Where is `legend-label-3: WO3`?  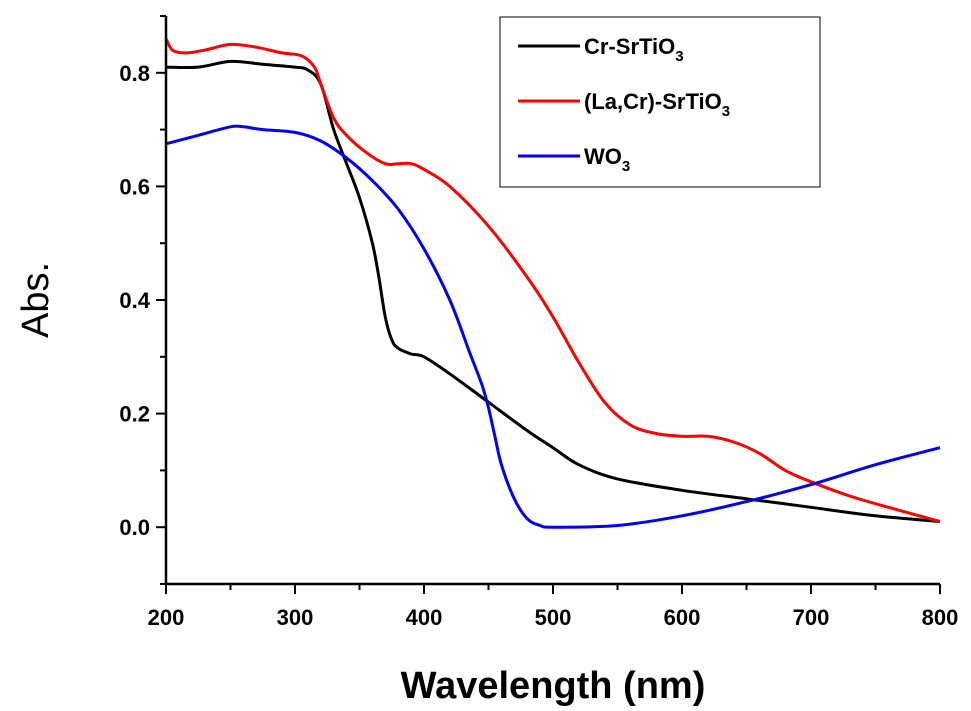 legend-label-3: WO3 is located at coordinates (607, 159).